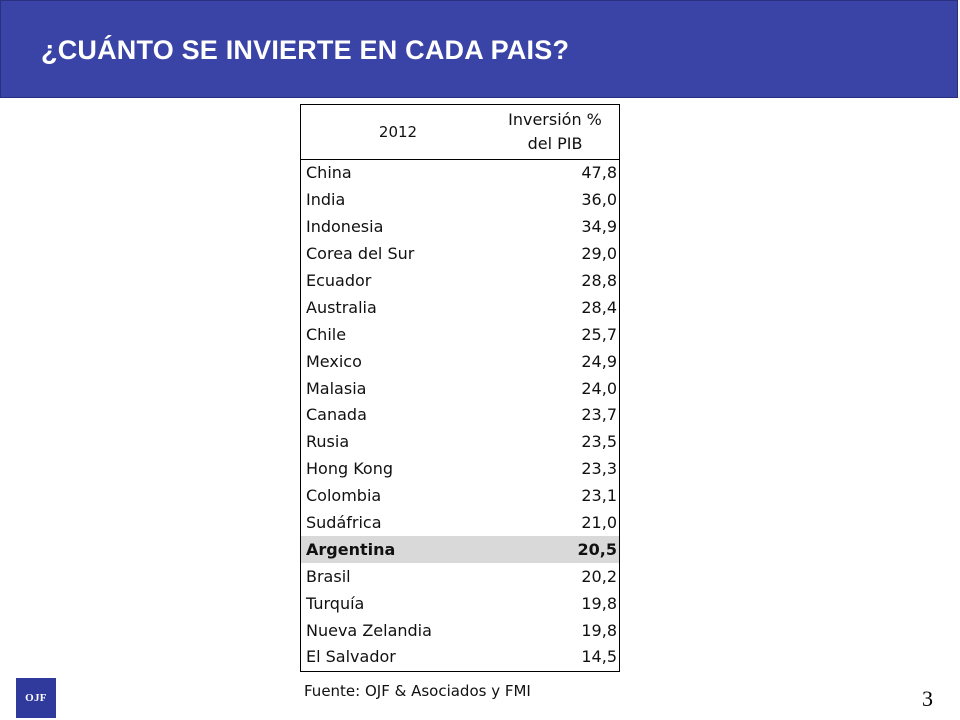 This screenshot has height=720, width=960. I want to click on ojf-logo: OJF, so click(36, 698).